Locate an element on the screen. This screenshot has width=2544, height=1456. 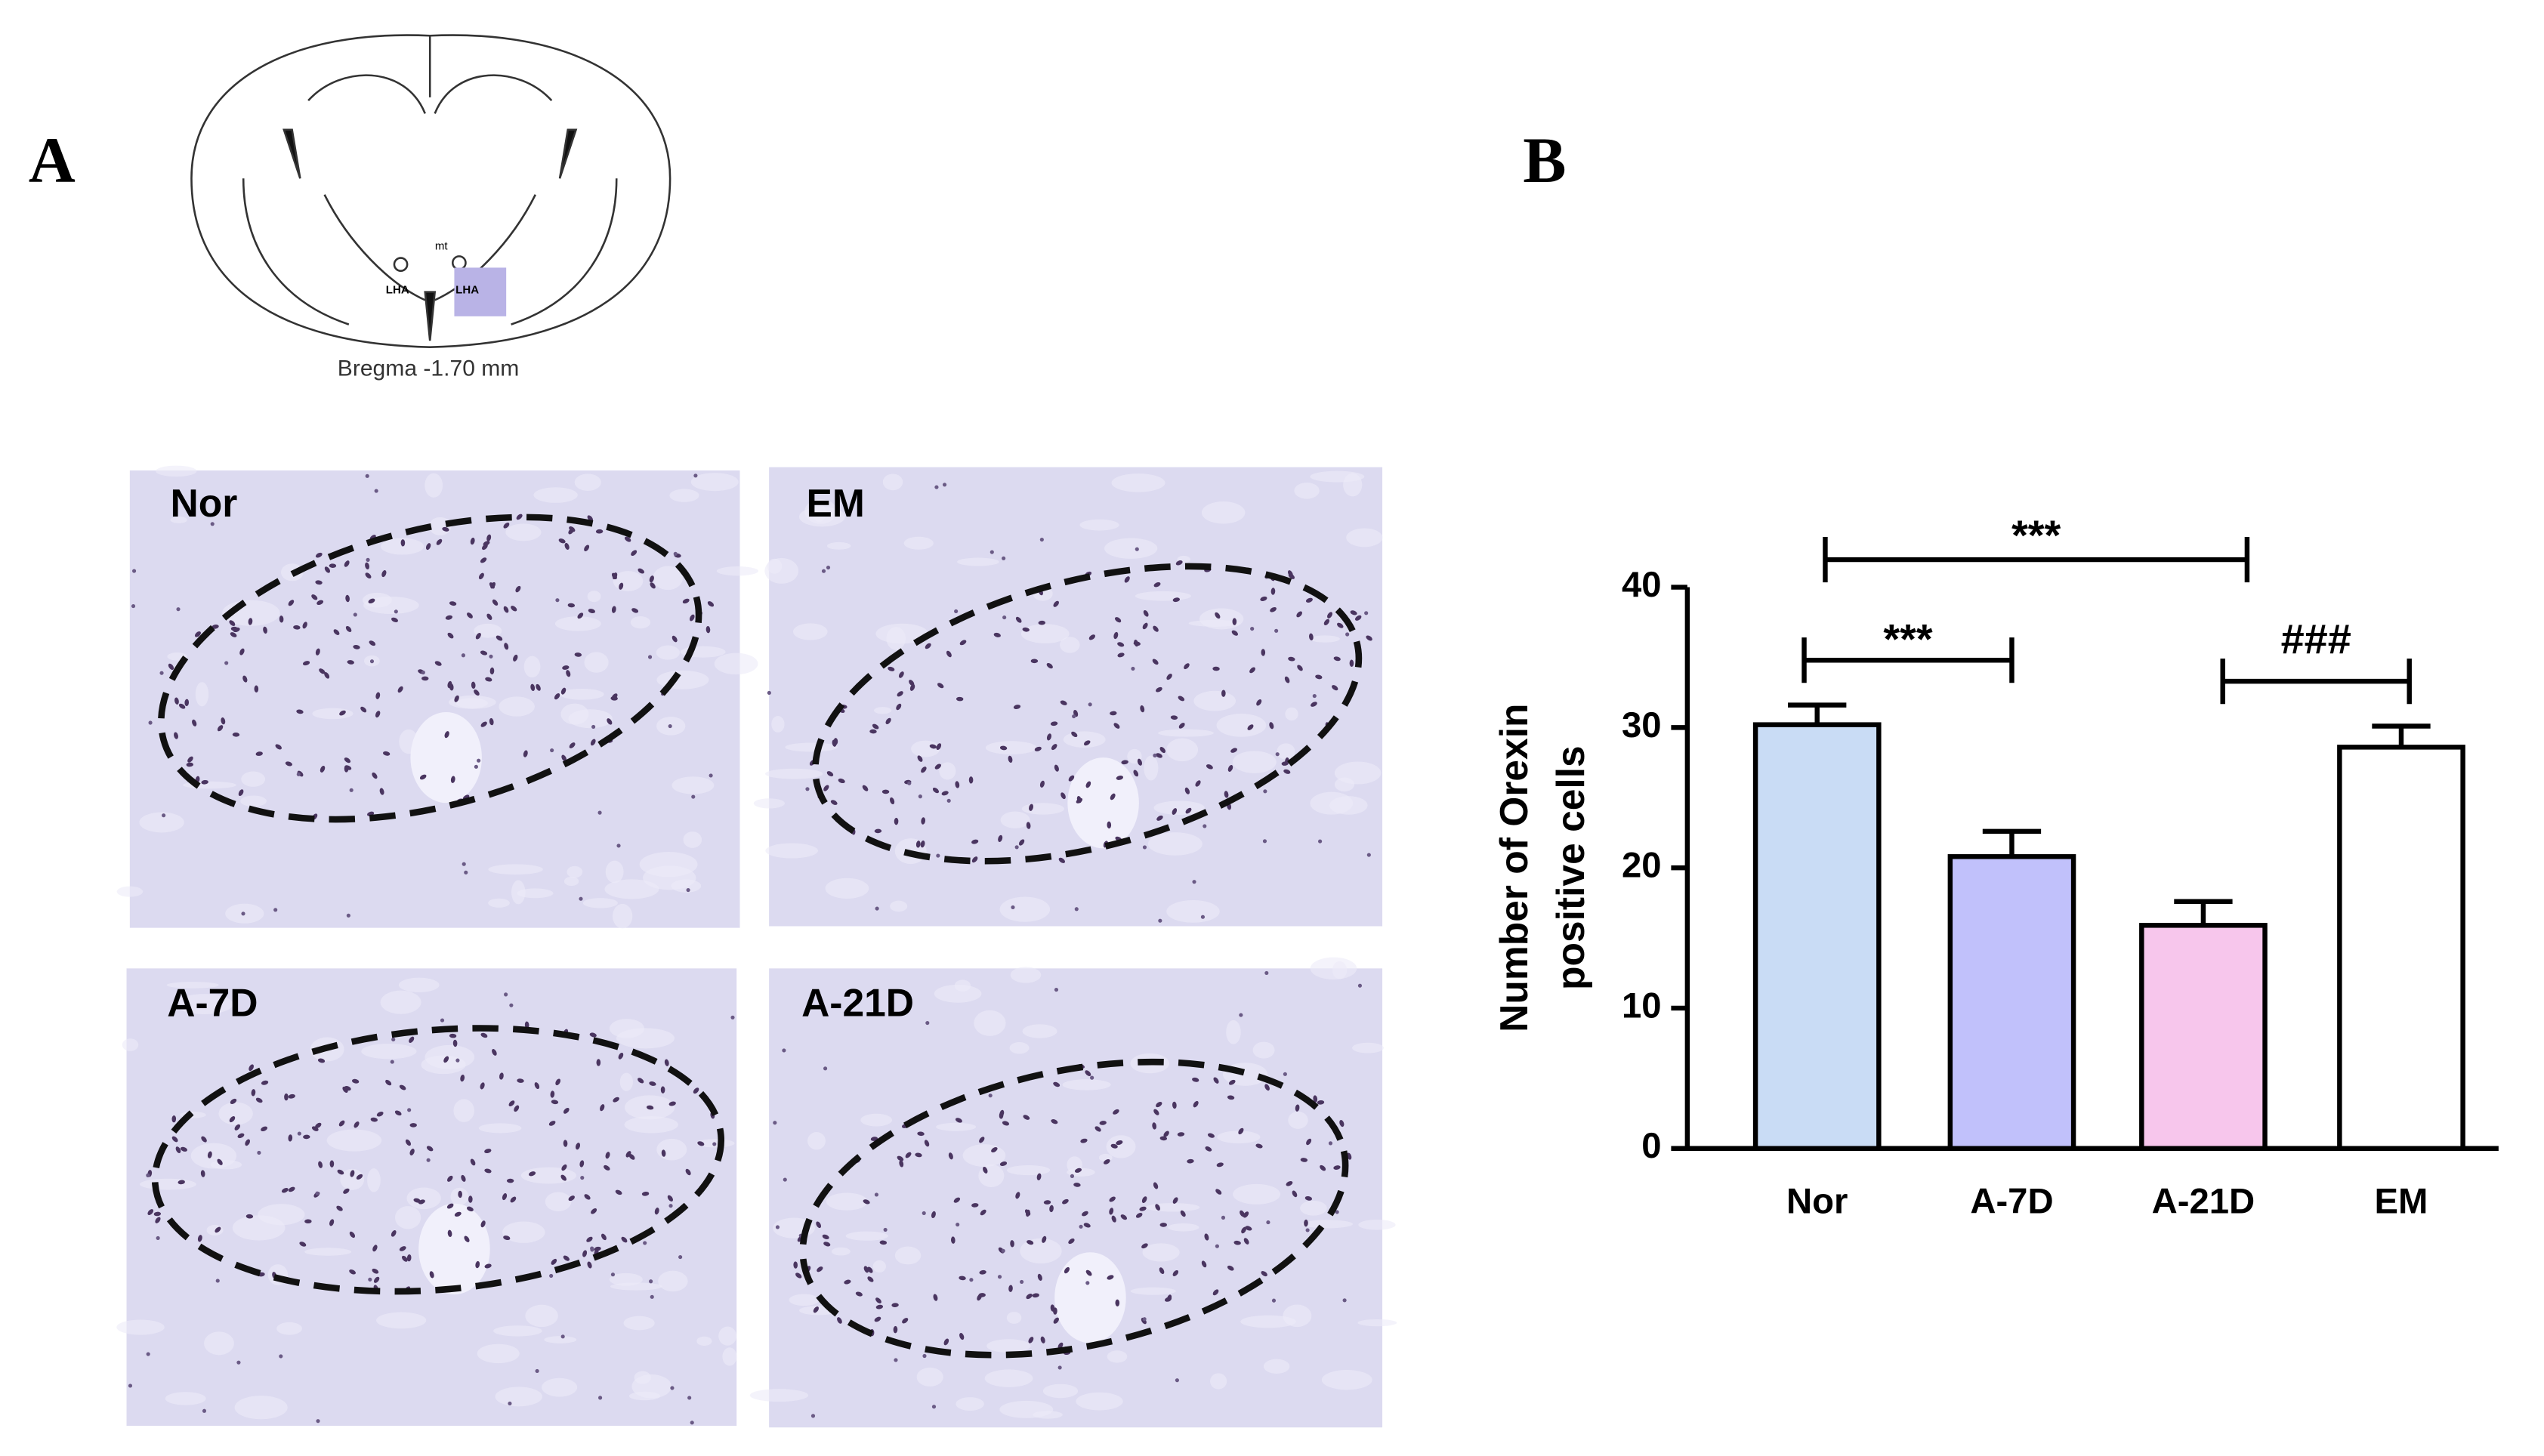
panel-label: A is located at coordinates (52, 160).